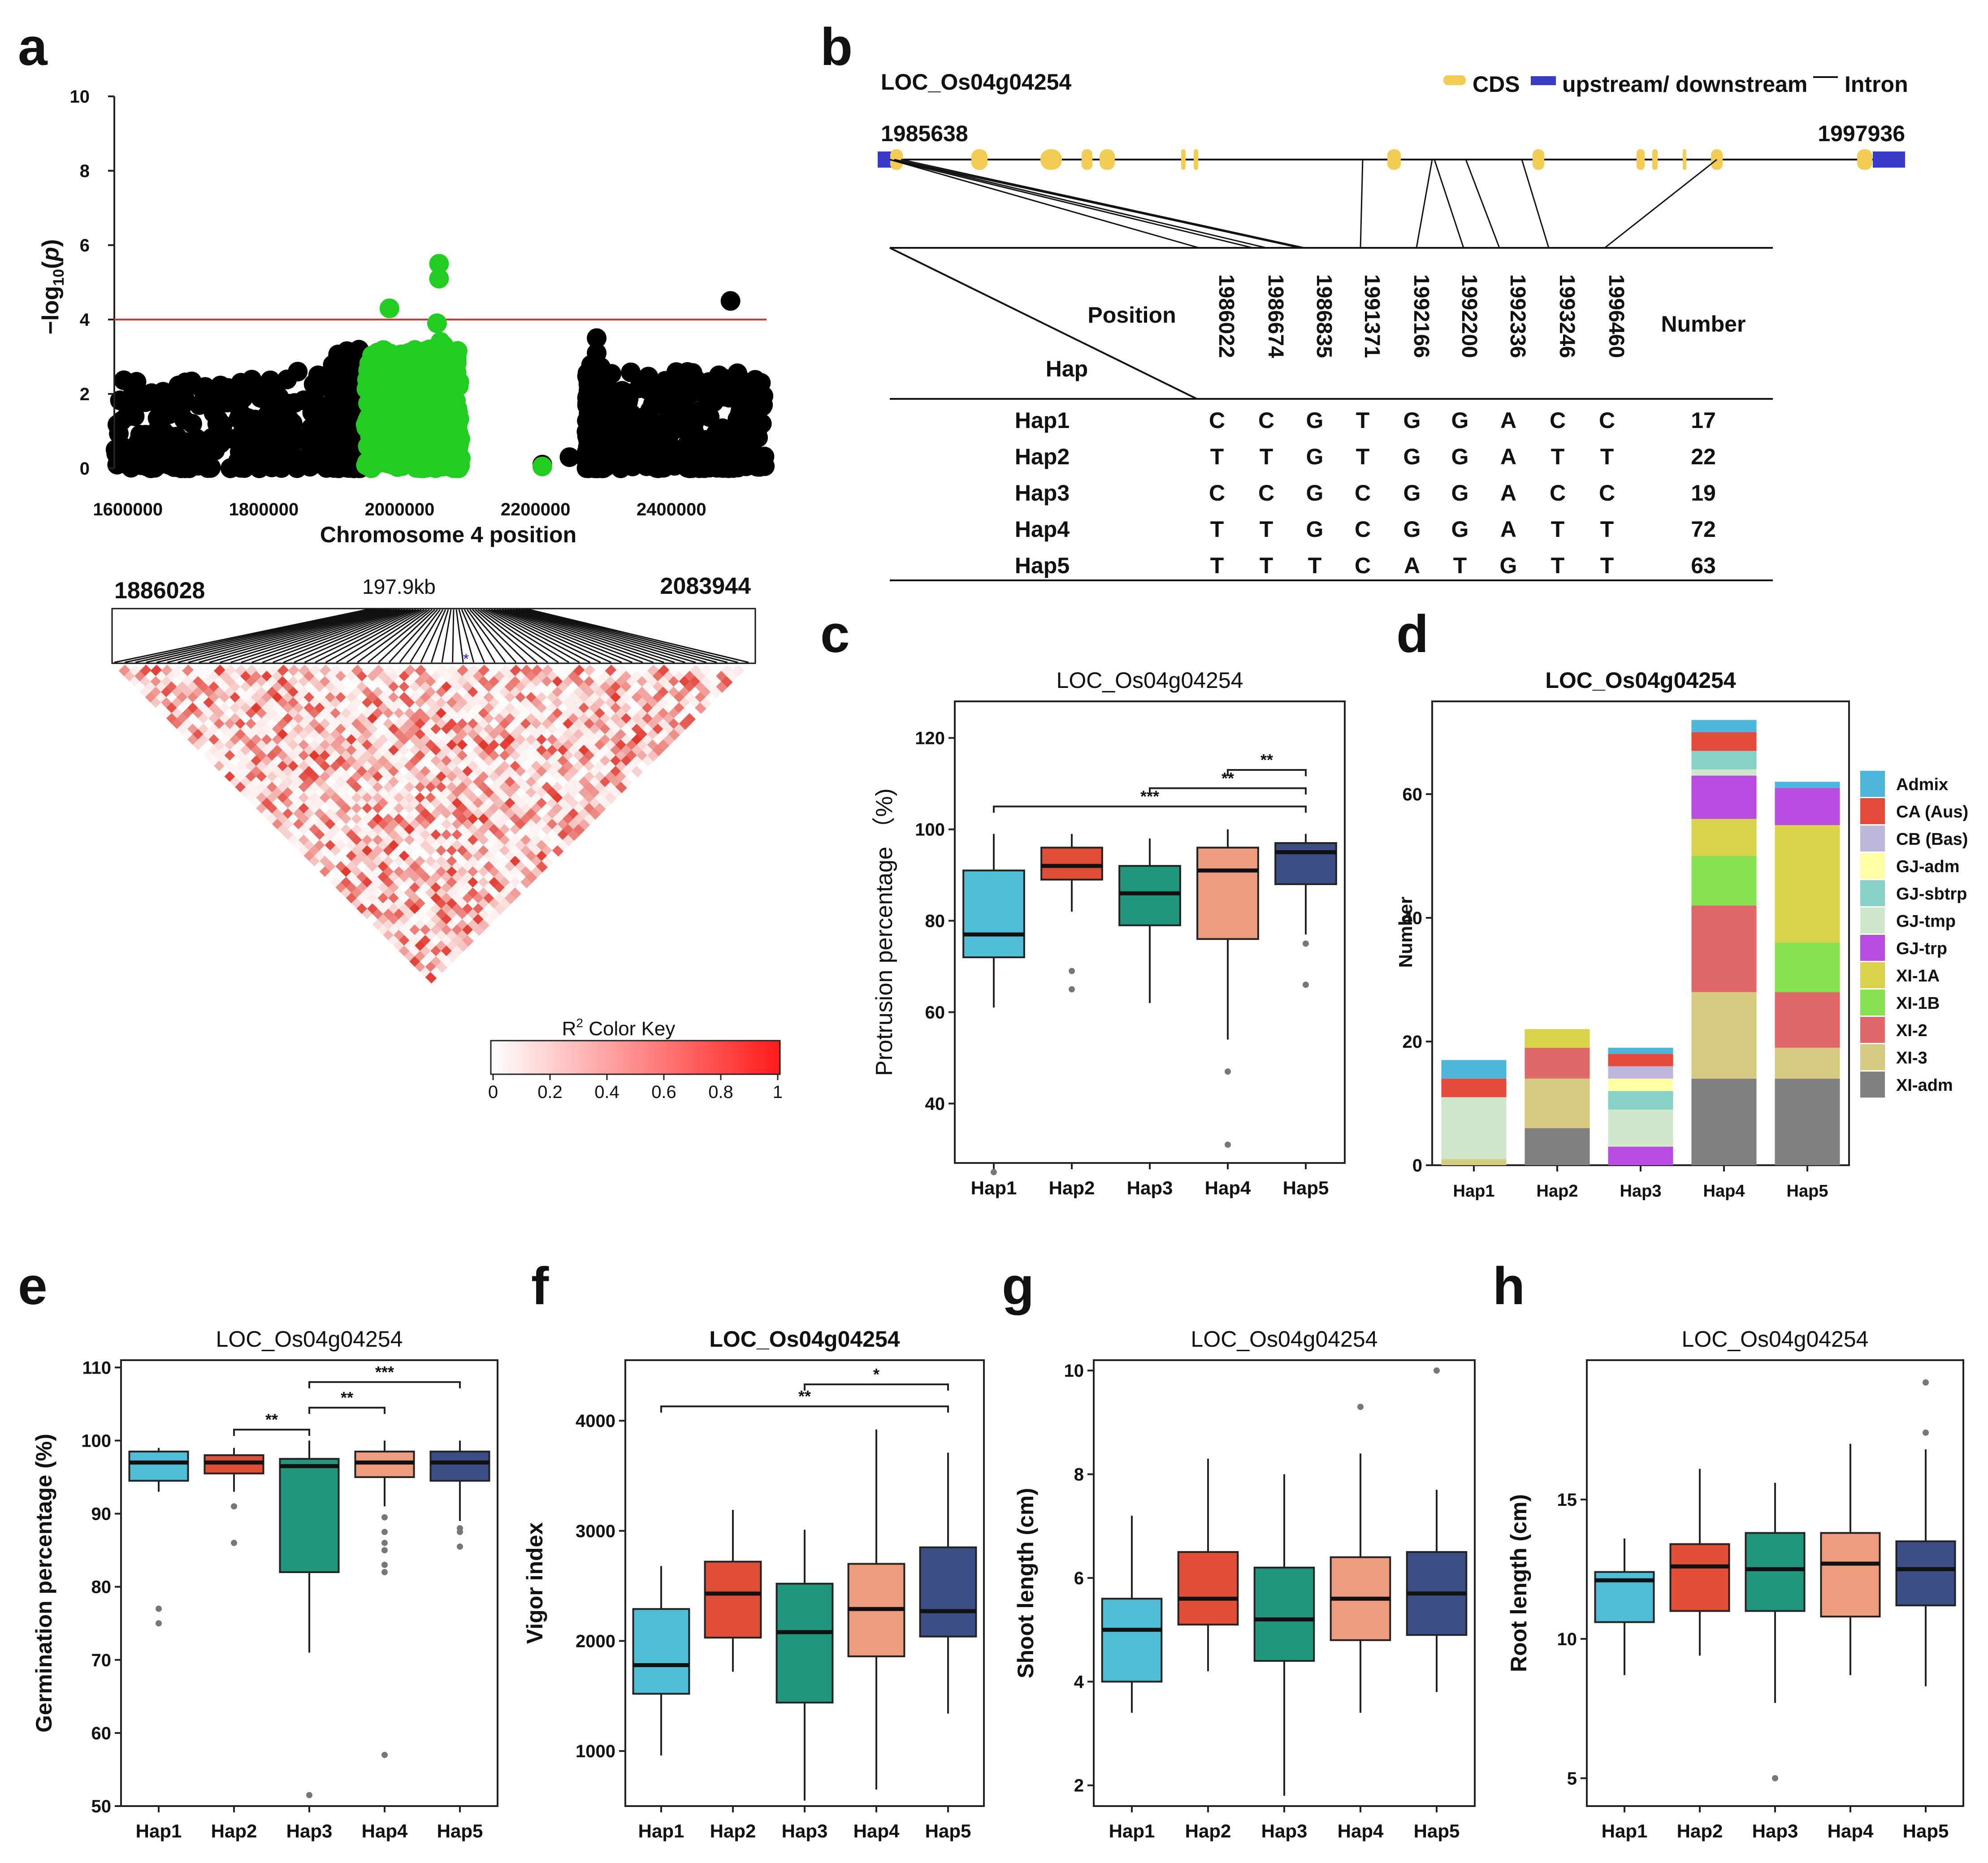  I want to click on y-tick-label: 15, so click(1567, 1500).